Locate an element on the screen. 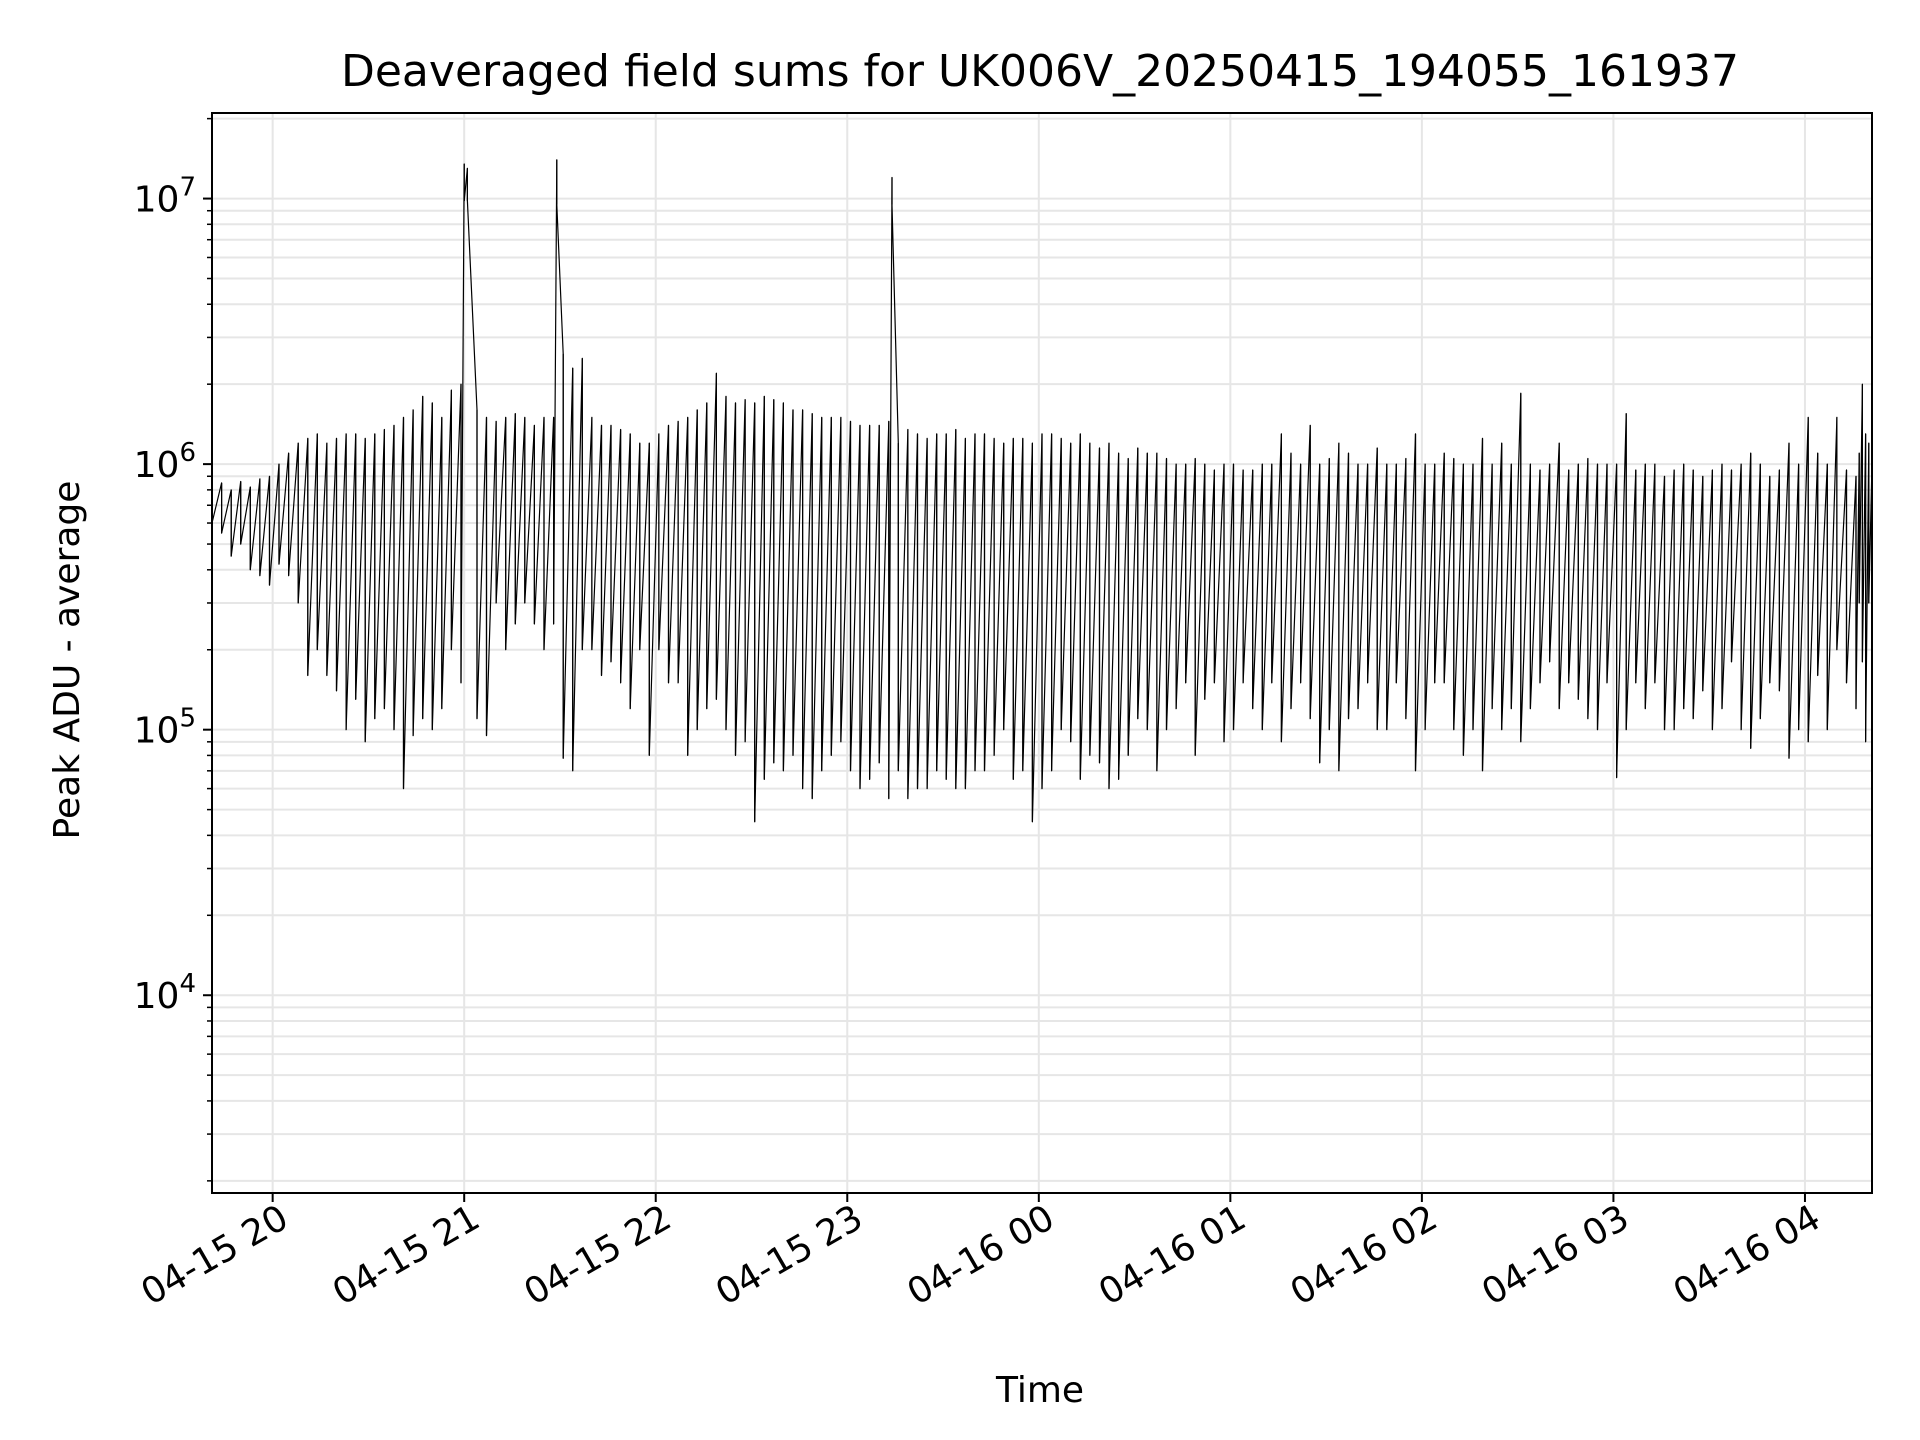 This screenshot has width=1920, height=1440. y-tick-exponent: 6 is located at coordinates (187, 453).